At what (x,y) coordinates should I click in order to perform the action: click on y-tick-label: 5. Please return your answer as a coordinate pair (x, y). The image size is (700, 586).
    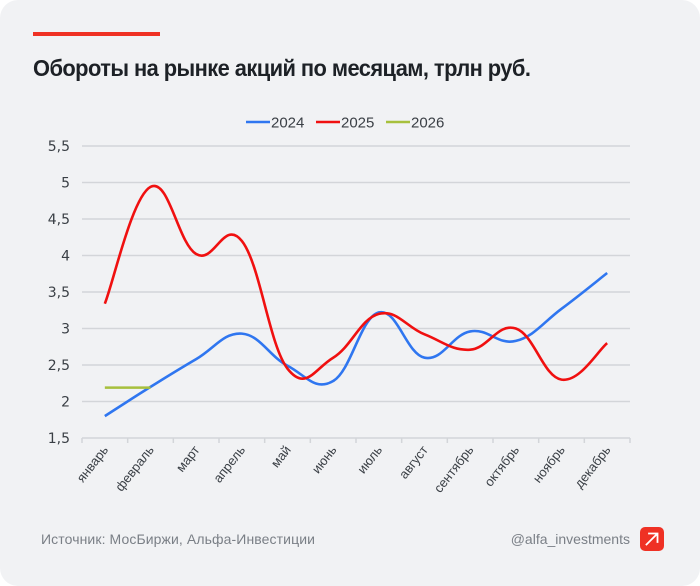
    Looking at the image, I should click on (65, 184).